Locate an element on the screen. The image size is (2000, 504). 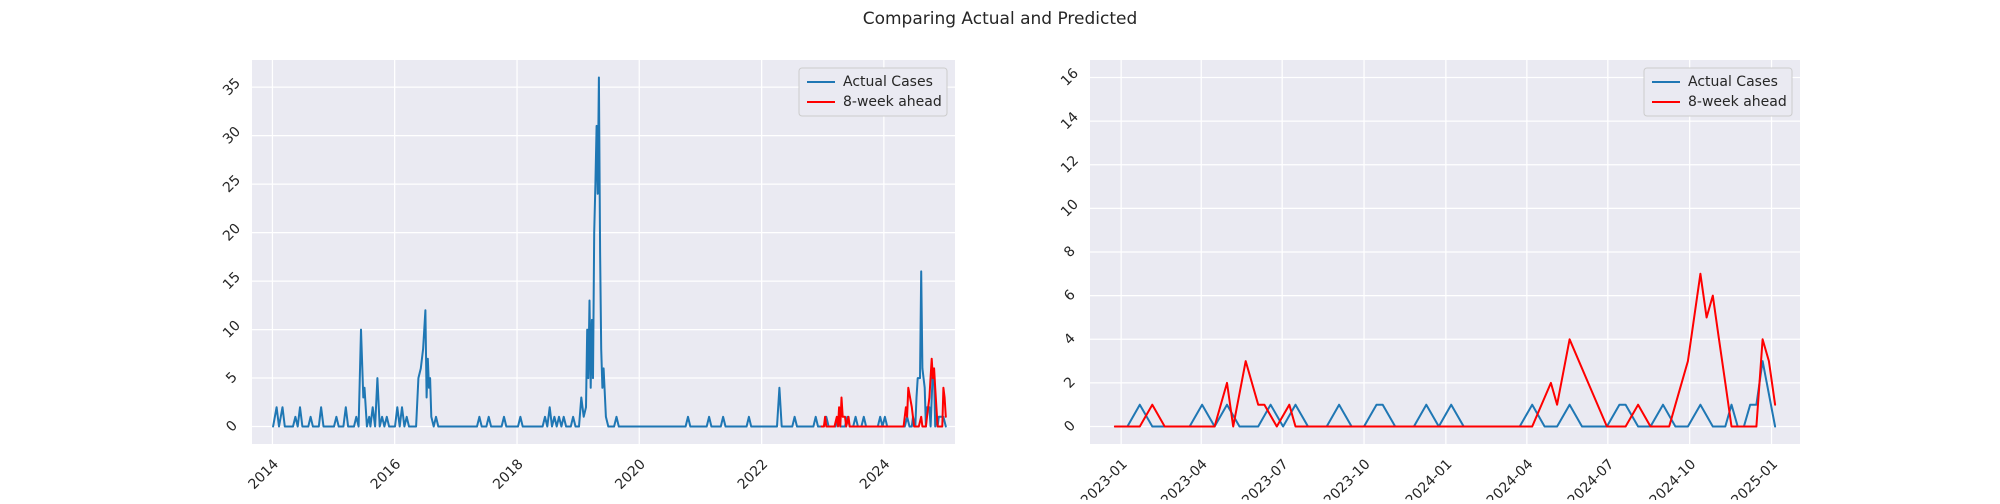
y-tick-label: 15 is located at coordinates (232, 281).